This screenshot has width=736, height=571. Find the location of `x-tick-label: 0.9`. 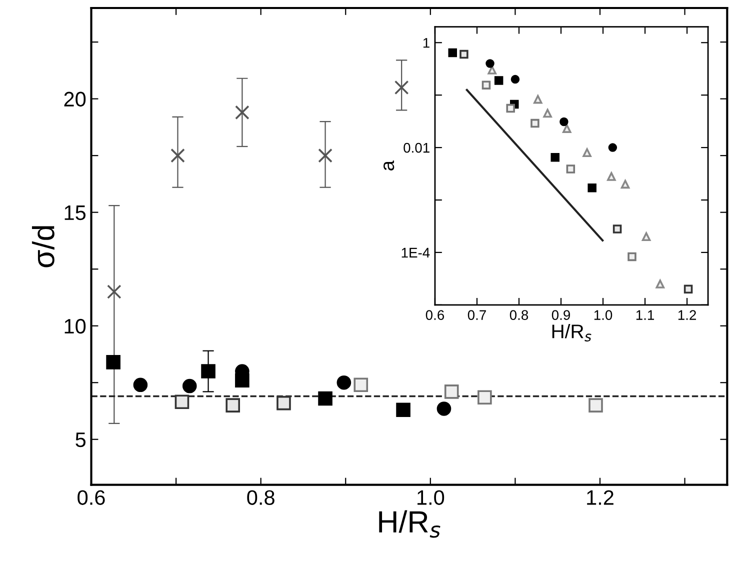

x-tick-label: 0.9 is located at coordinates (561, 315).